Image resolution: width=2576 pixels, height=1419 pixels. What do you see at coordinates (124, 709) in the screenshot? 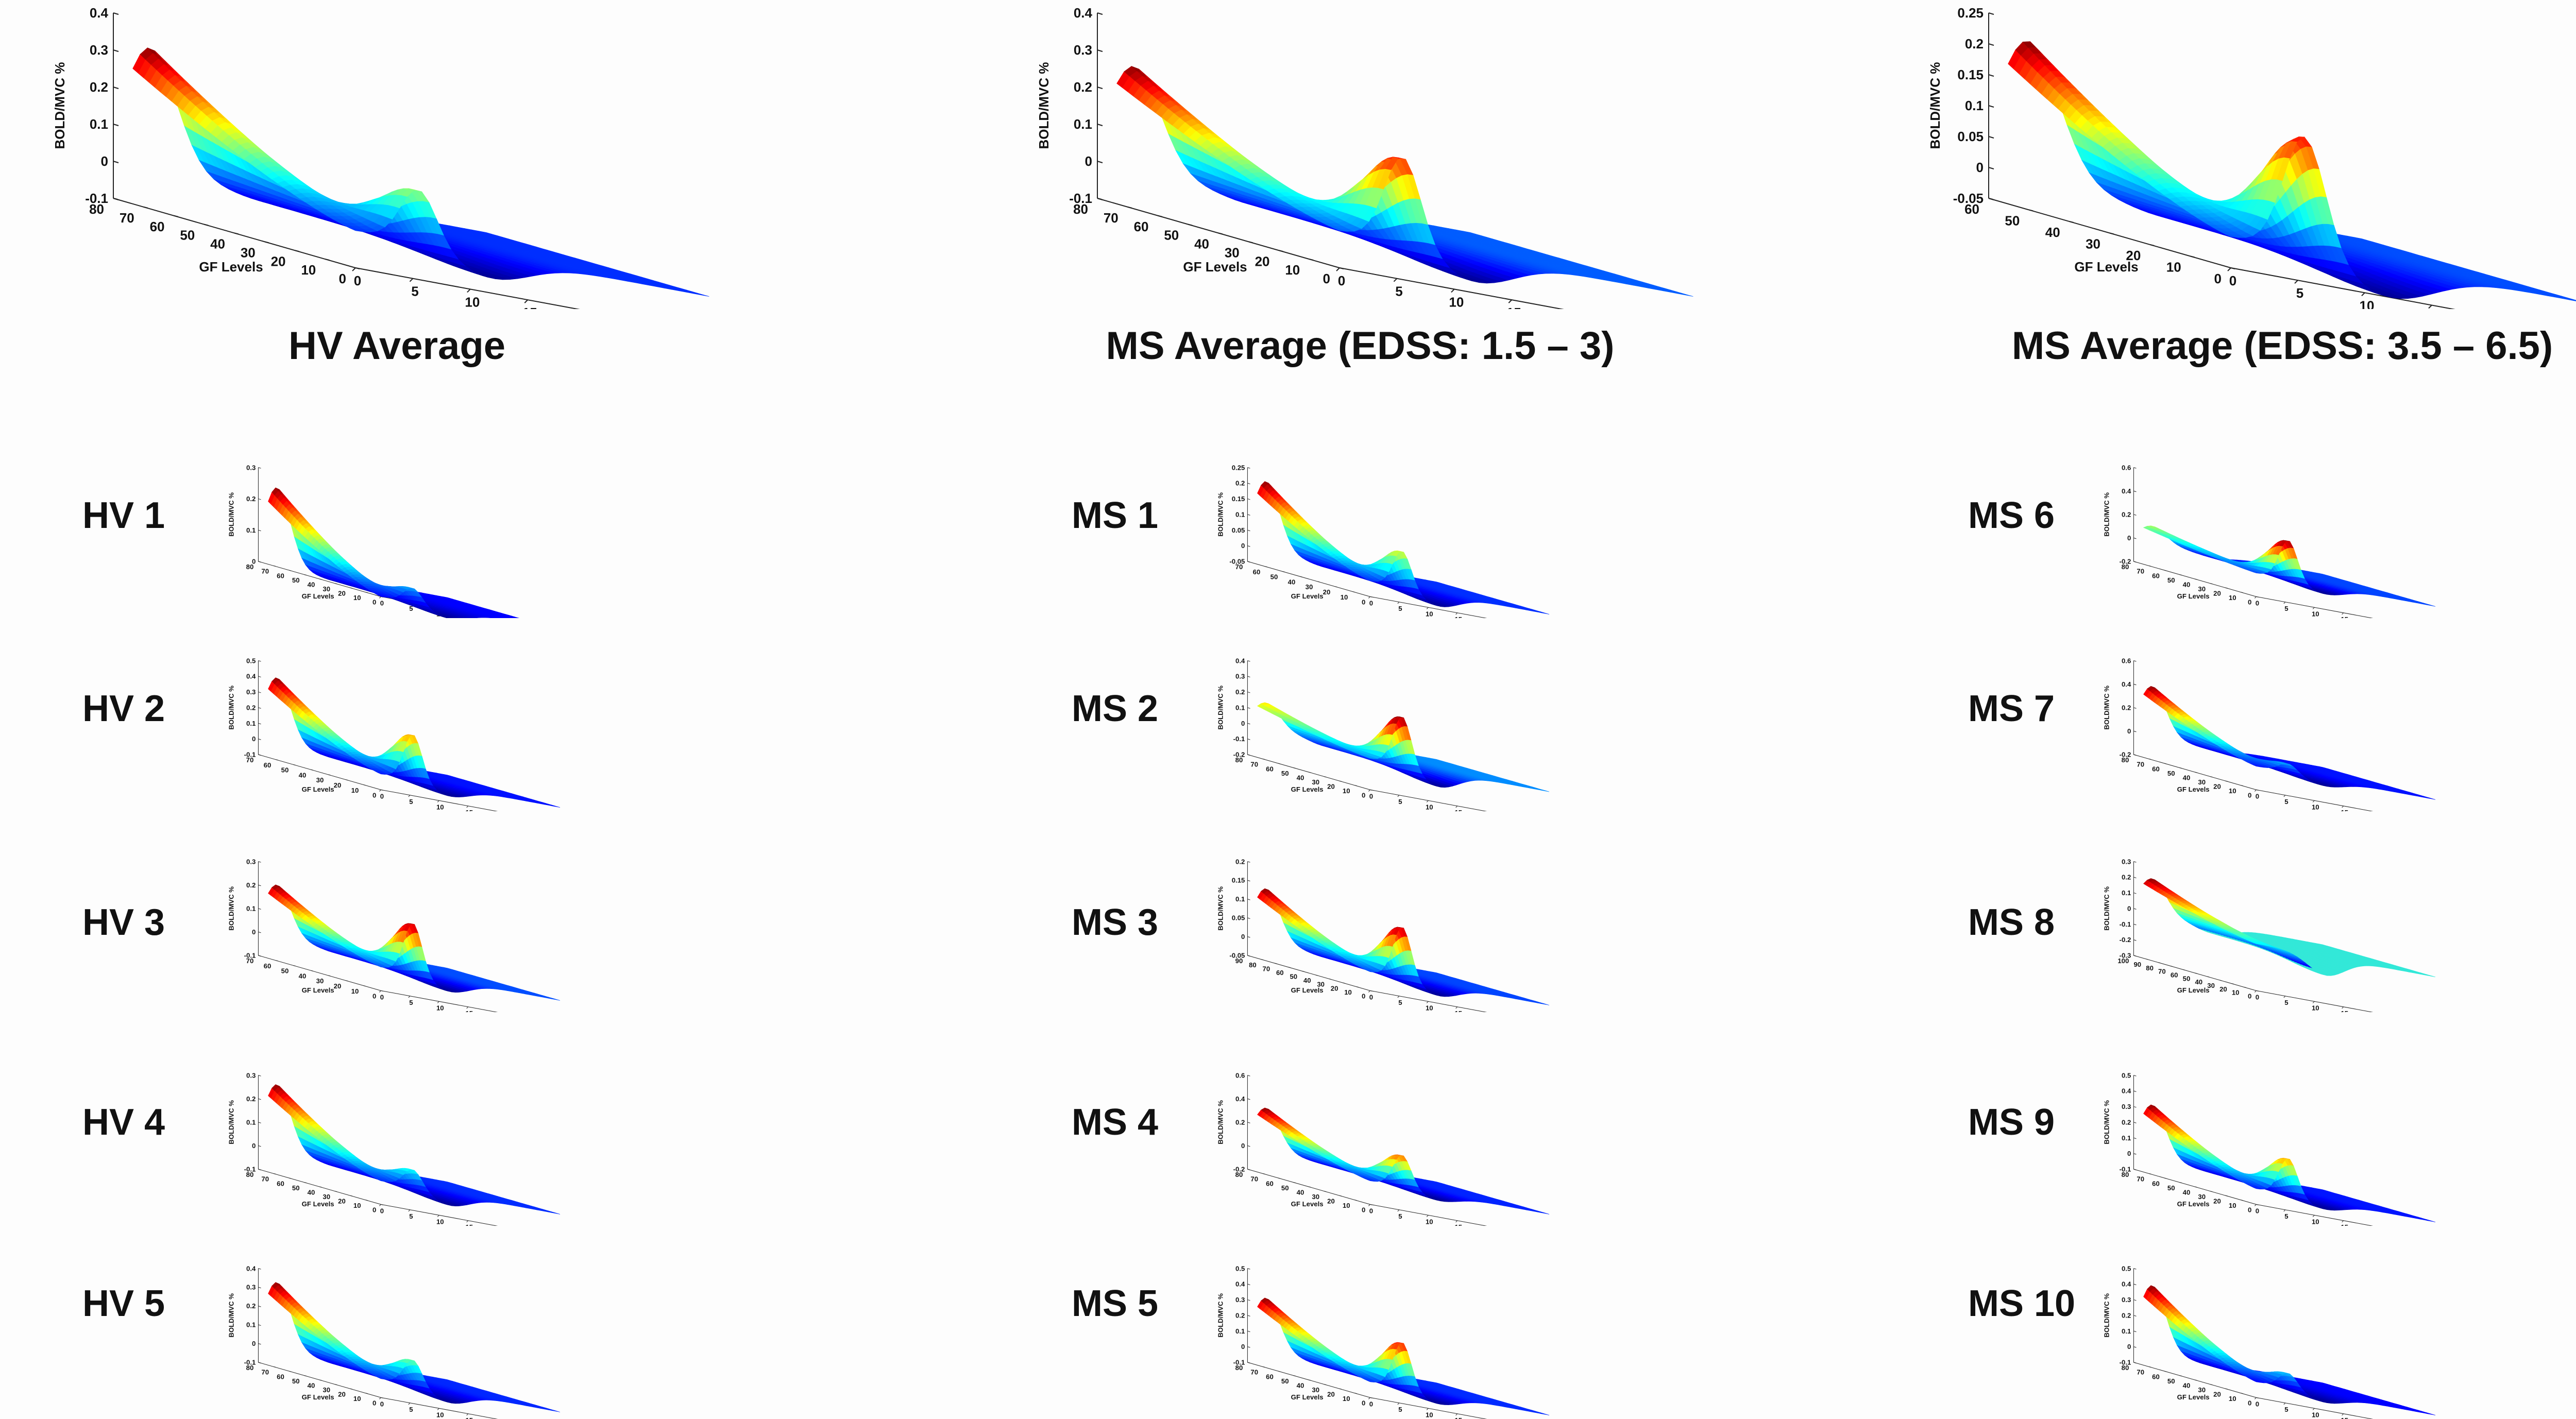
I see `label-hv-2: HV 2` at bounding box center [124, 709].